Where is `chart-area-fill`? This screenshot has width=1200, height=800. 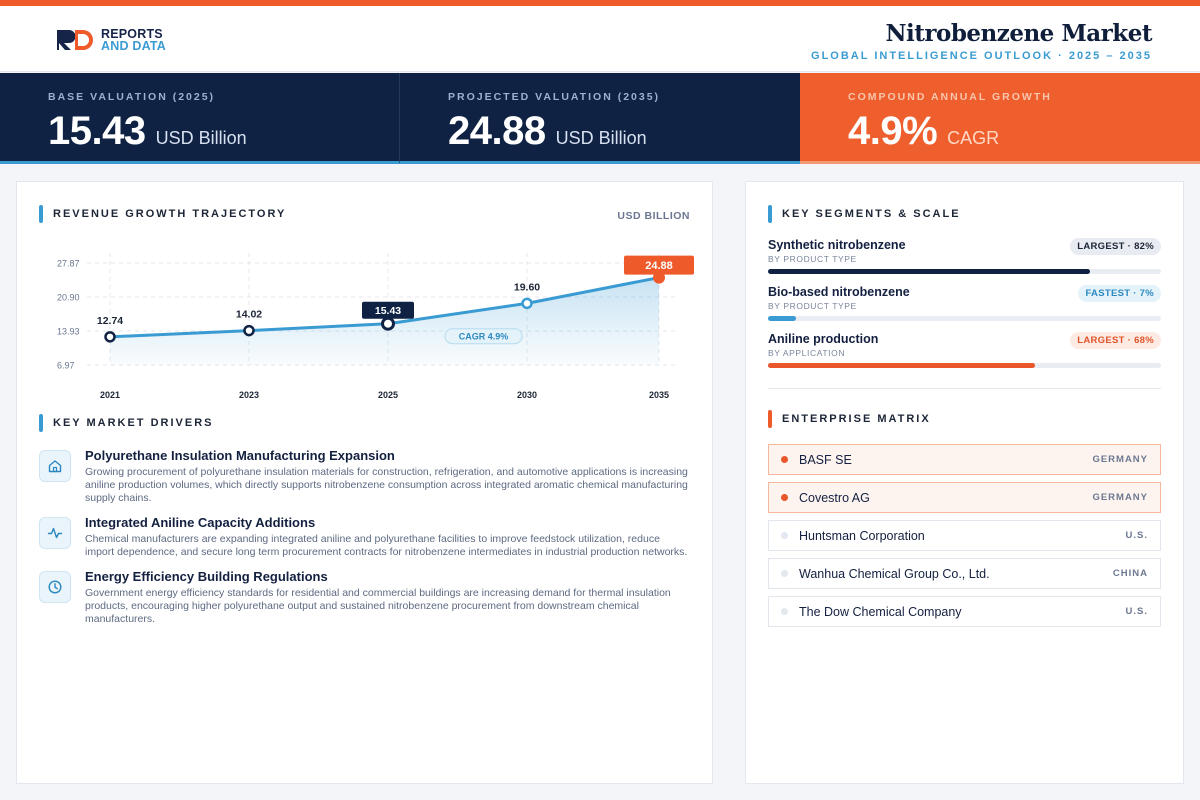 chart-area-fill is located at coordinates (384, 321).